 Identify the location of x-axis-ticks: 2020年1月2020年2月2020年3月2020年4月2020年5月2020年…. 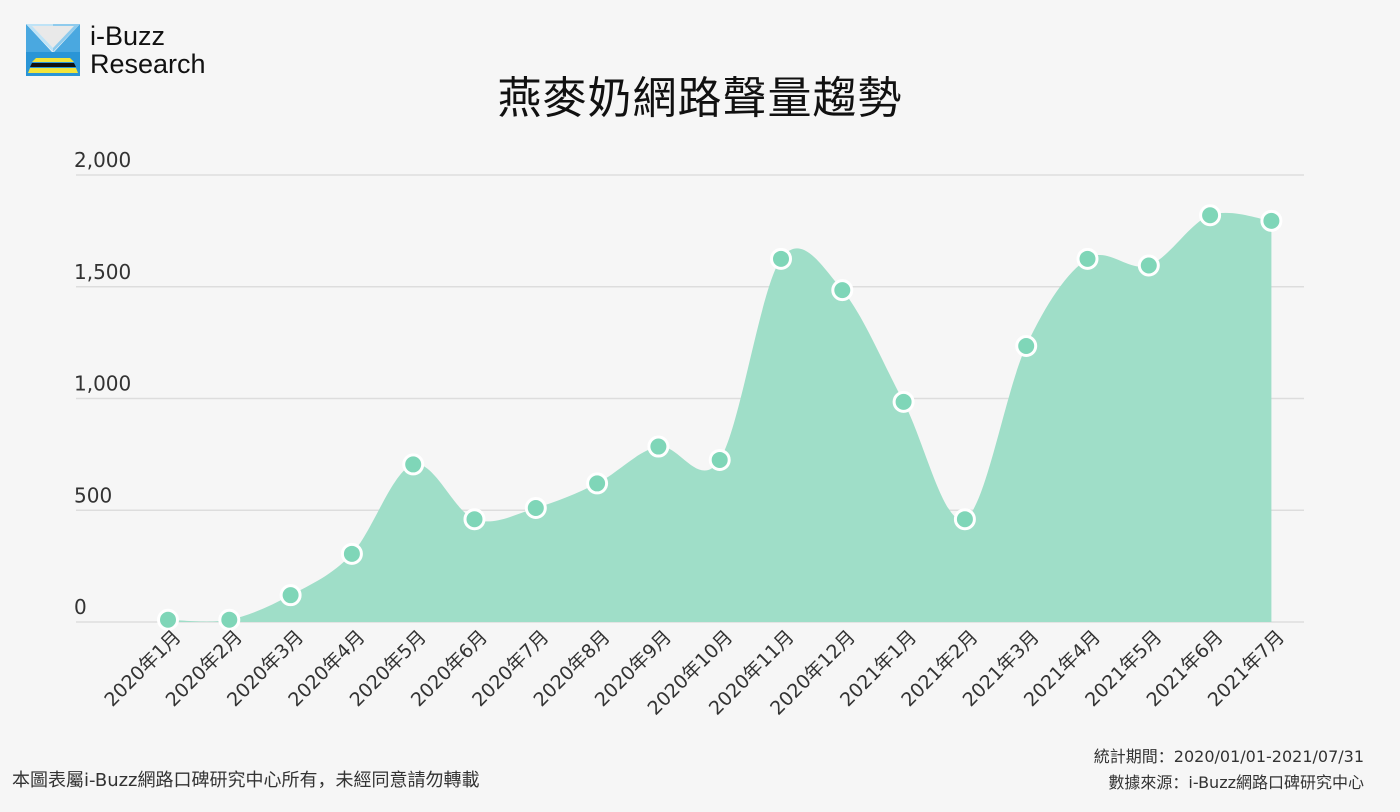
(694, 673).